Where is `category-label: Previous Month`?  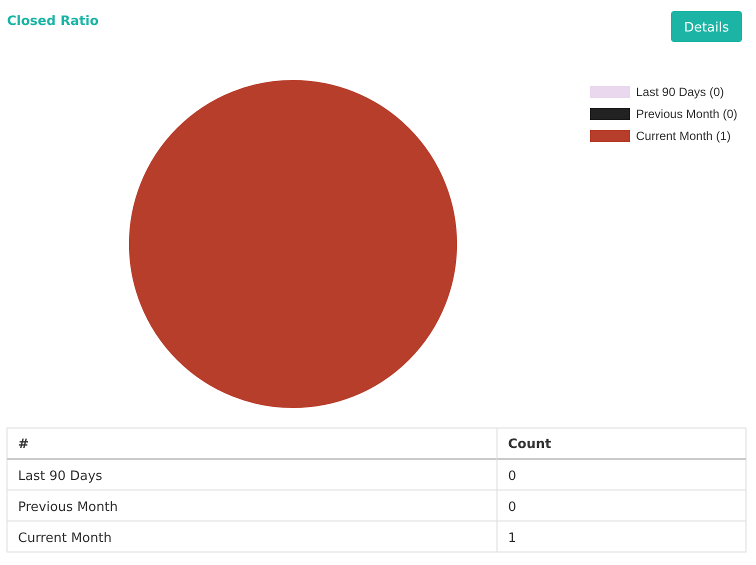 category-label: Previous Month is located at coordinates (68, 507).